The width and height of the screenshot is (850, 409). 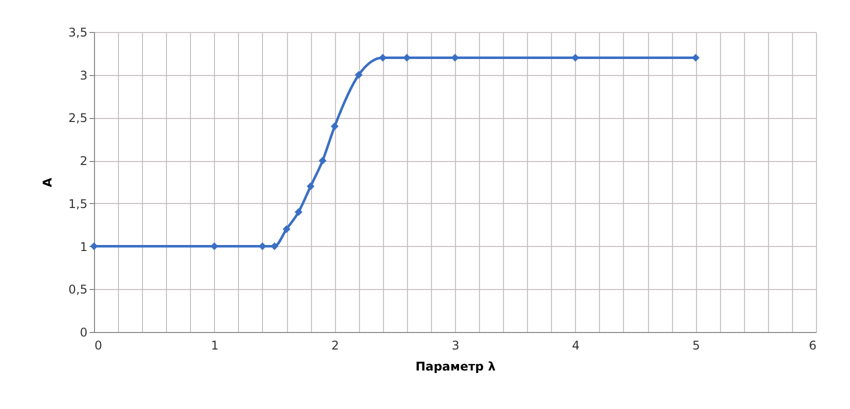 I want to click on y-tick-label: 2,5, so click(x=78, y=118).